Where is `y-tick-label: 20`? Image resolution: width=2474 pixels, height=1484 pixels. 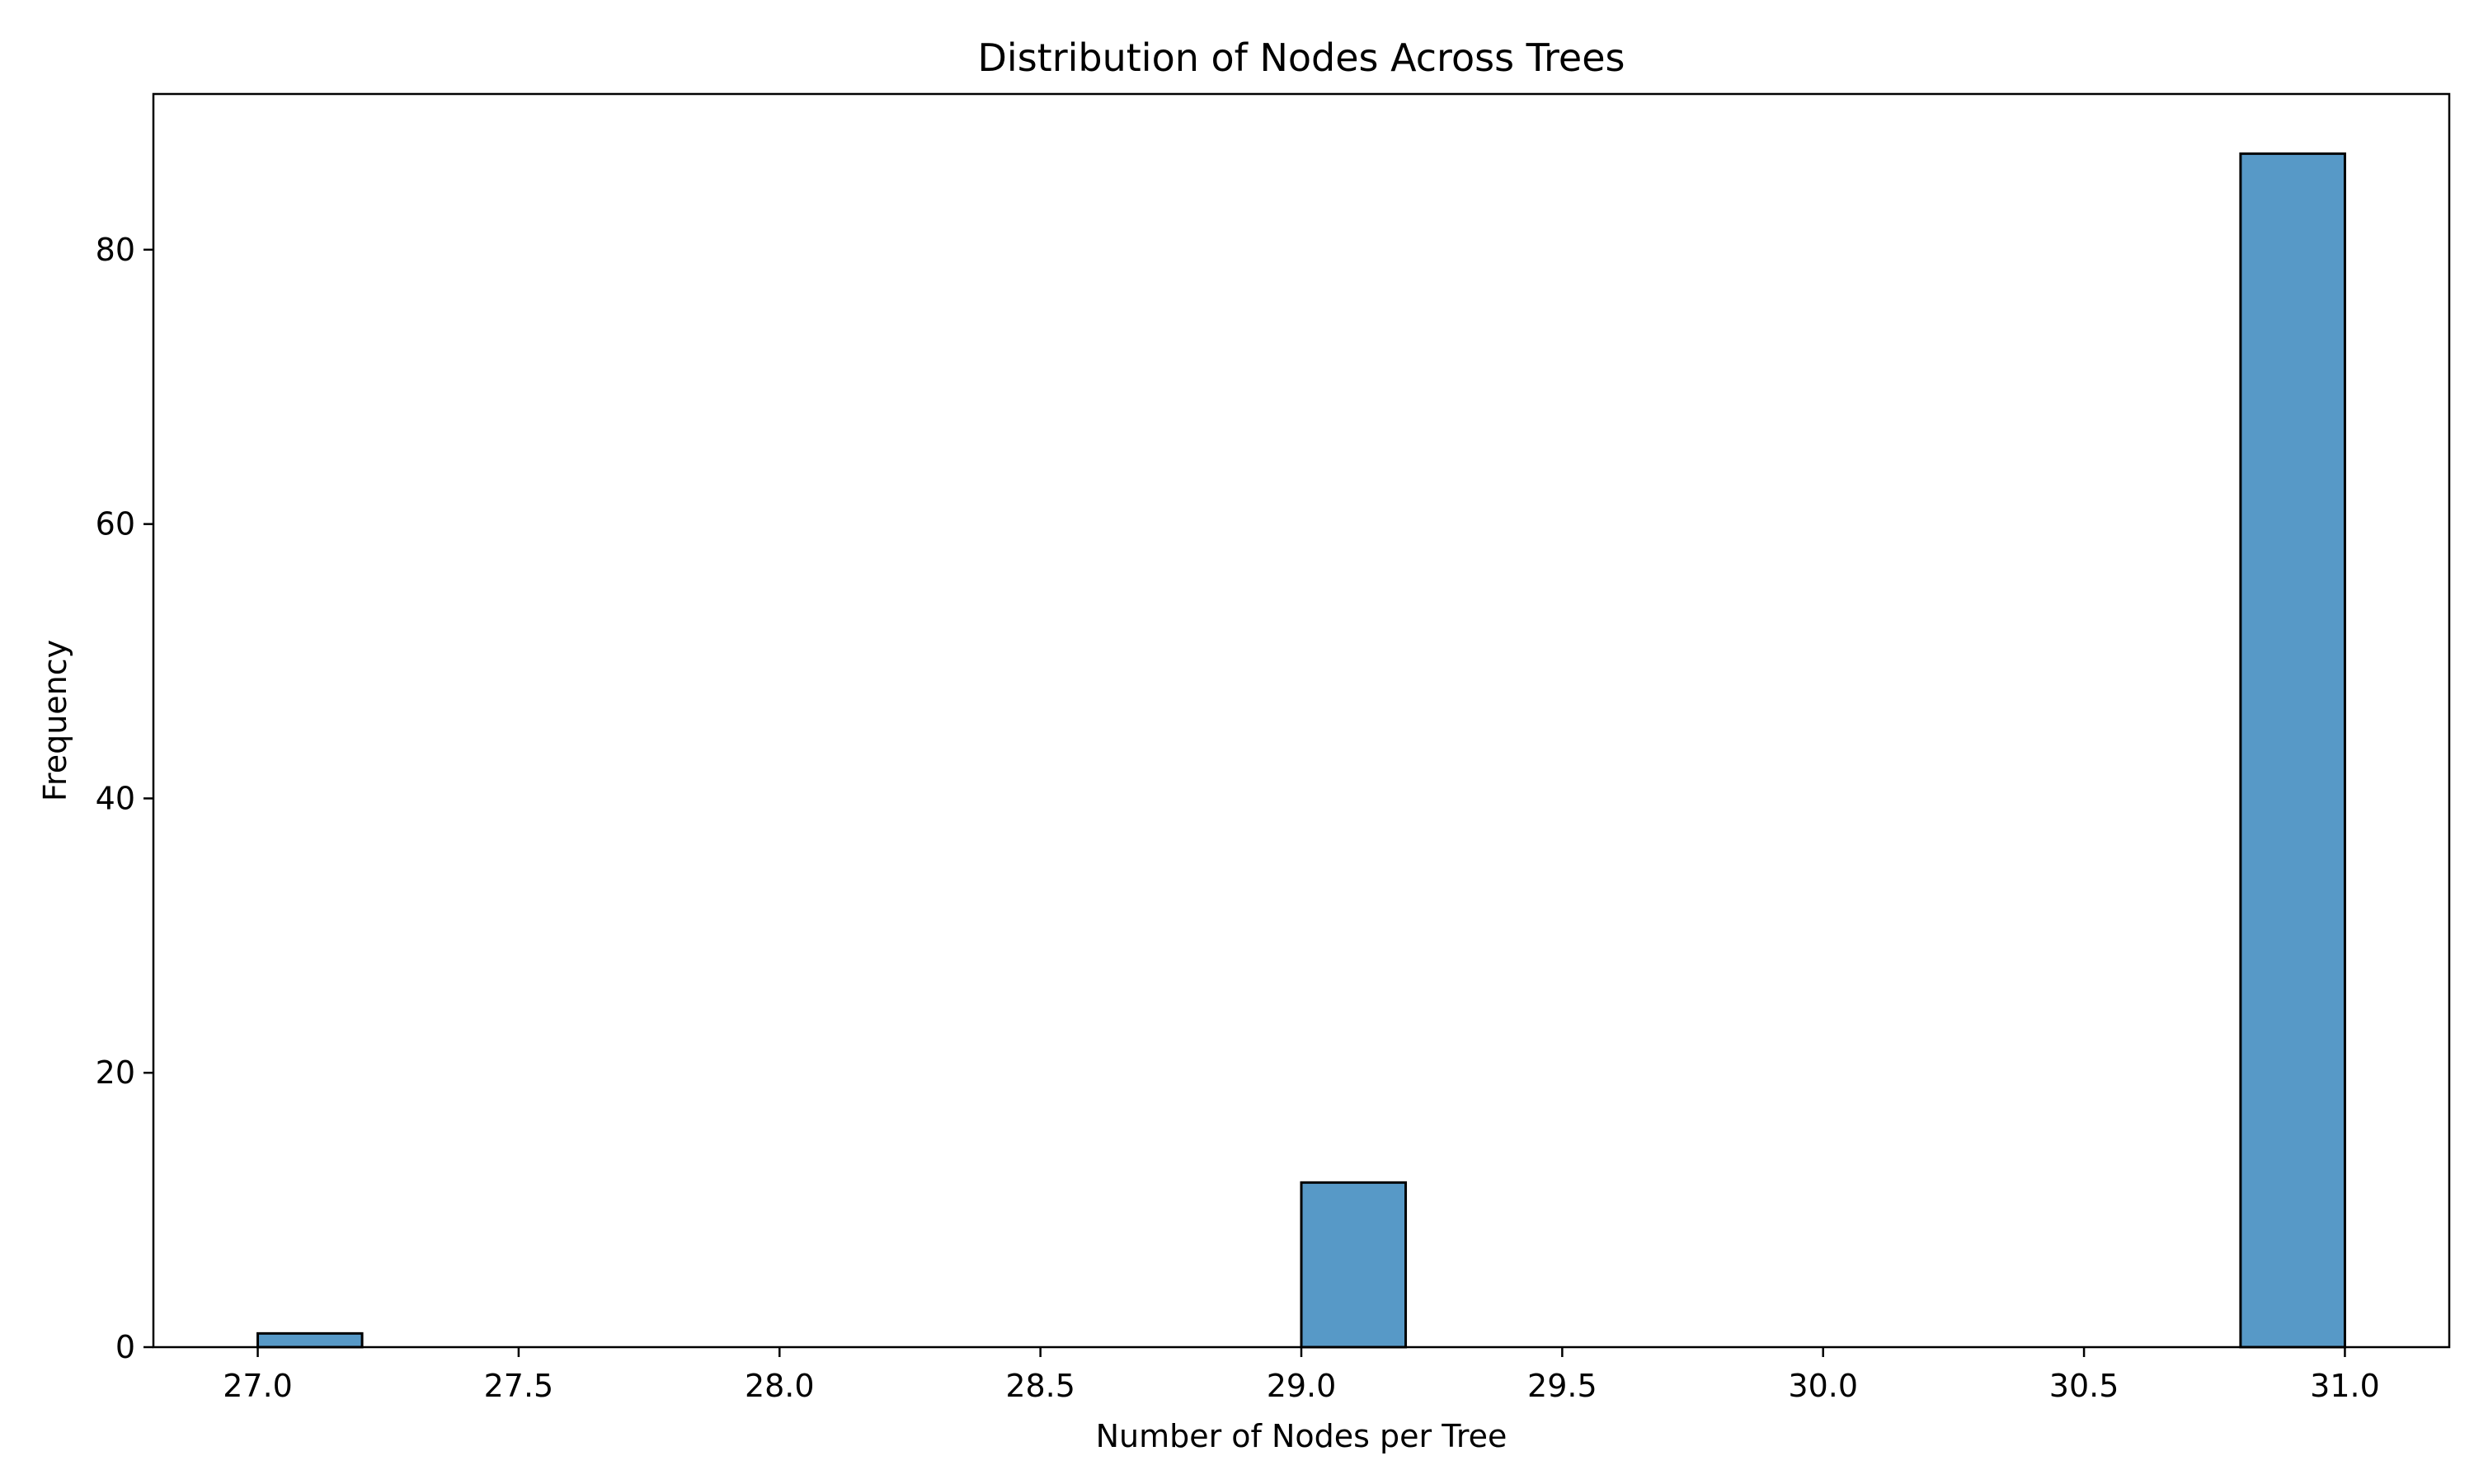 y-tick-label: 20 is located at coordinates (115, 1072).